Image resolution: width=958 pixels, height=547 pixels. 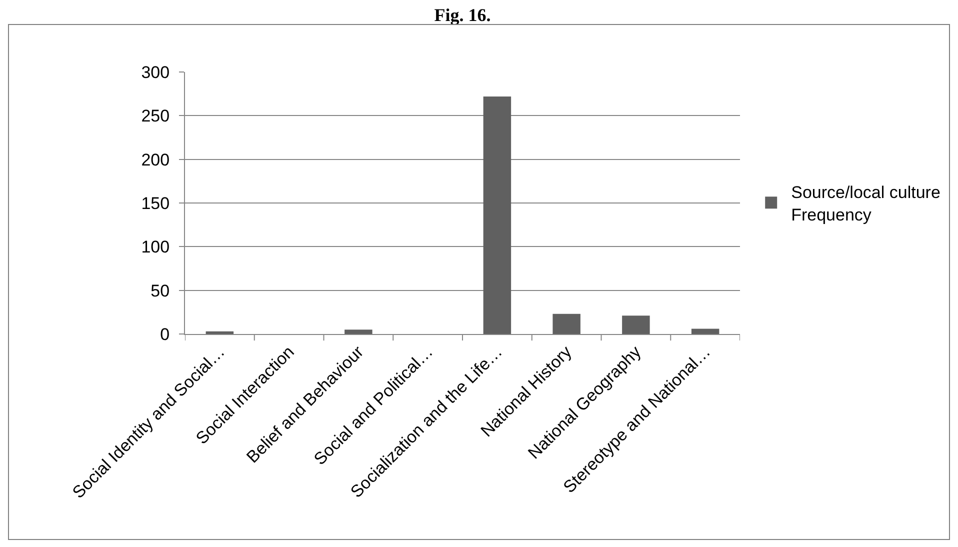 What do you see at coordinates (155, 116) in the screenshot?
I see `y-tick-label: 250` at bounding box center [155, 116].